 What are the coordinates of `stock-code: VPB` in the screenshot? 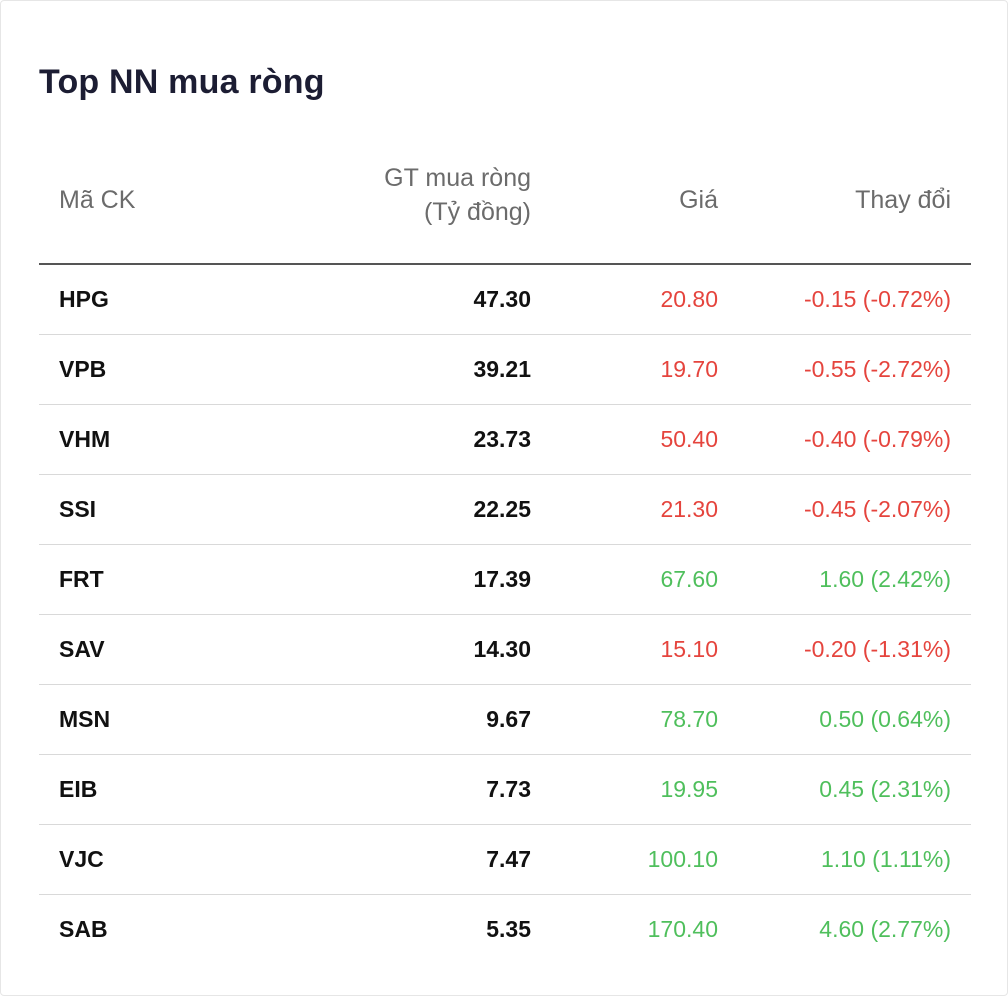 It's located at (83, 369).